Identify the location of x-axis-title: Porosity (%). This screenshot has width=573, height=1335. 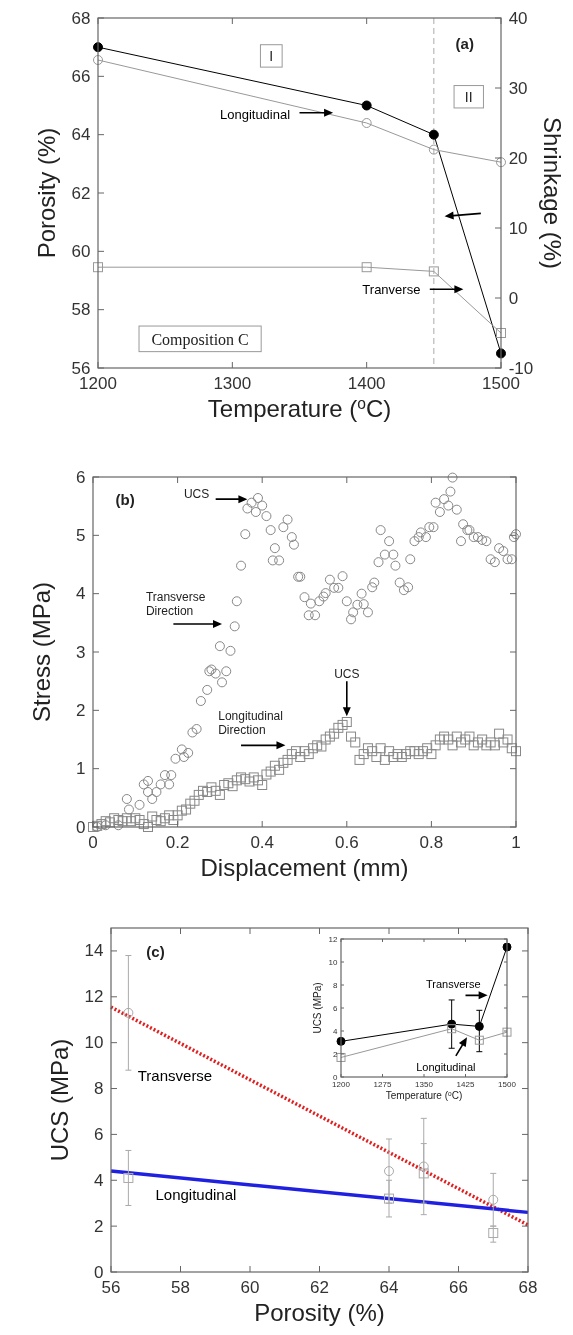
(319, 1312).